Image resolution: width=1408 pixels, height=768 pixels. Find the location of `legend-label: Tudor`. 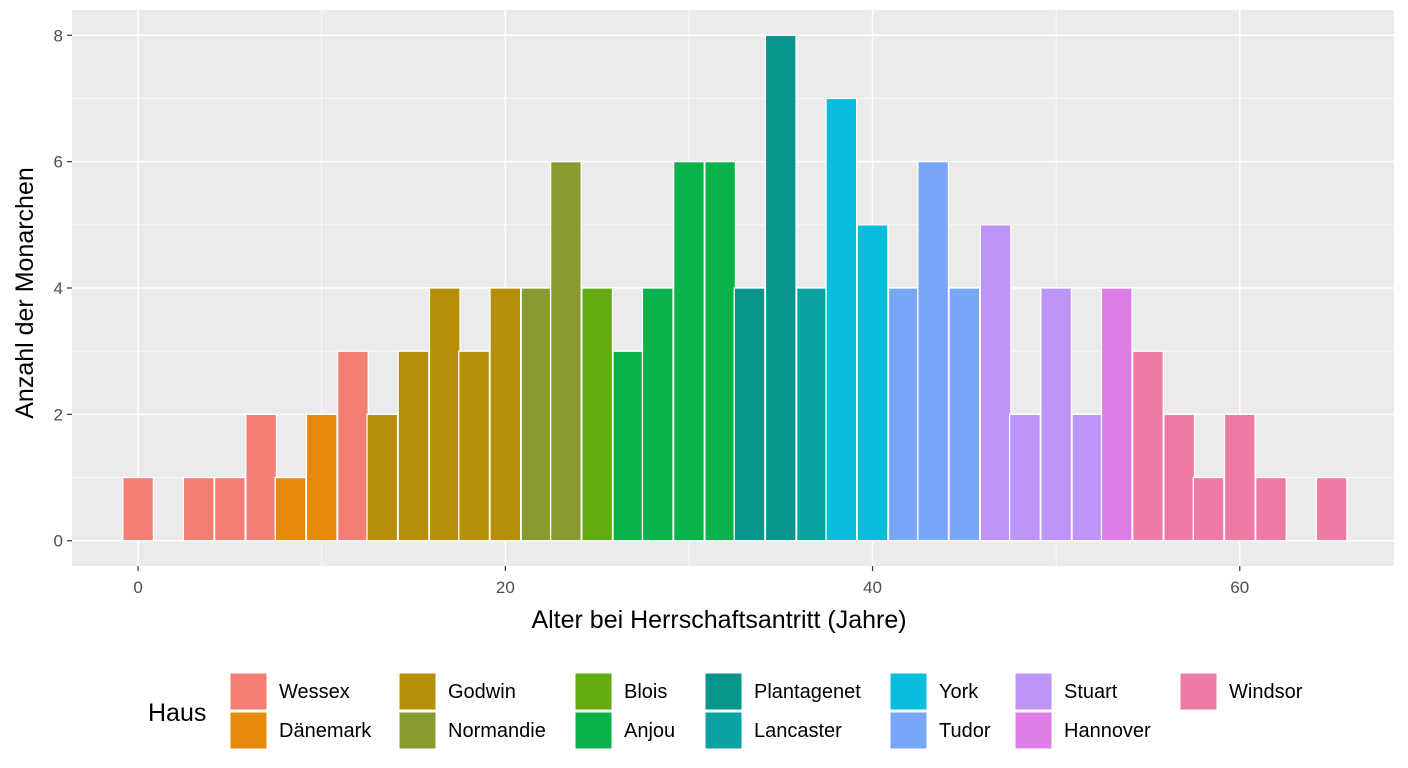

legend-label: Tudor is located at coordinates (965, 731).